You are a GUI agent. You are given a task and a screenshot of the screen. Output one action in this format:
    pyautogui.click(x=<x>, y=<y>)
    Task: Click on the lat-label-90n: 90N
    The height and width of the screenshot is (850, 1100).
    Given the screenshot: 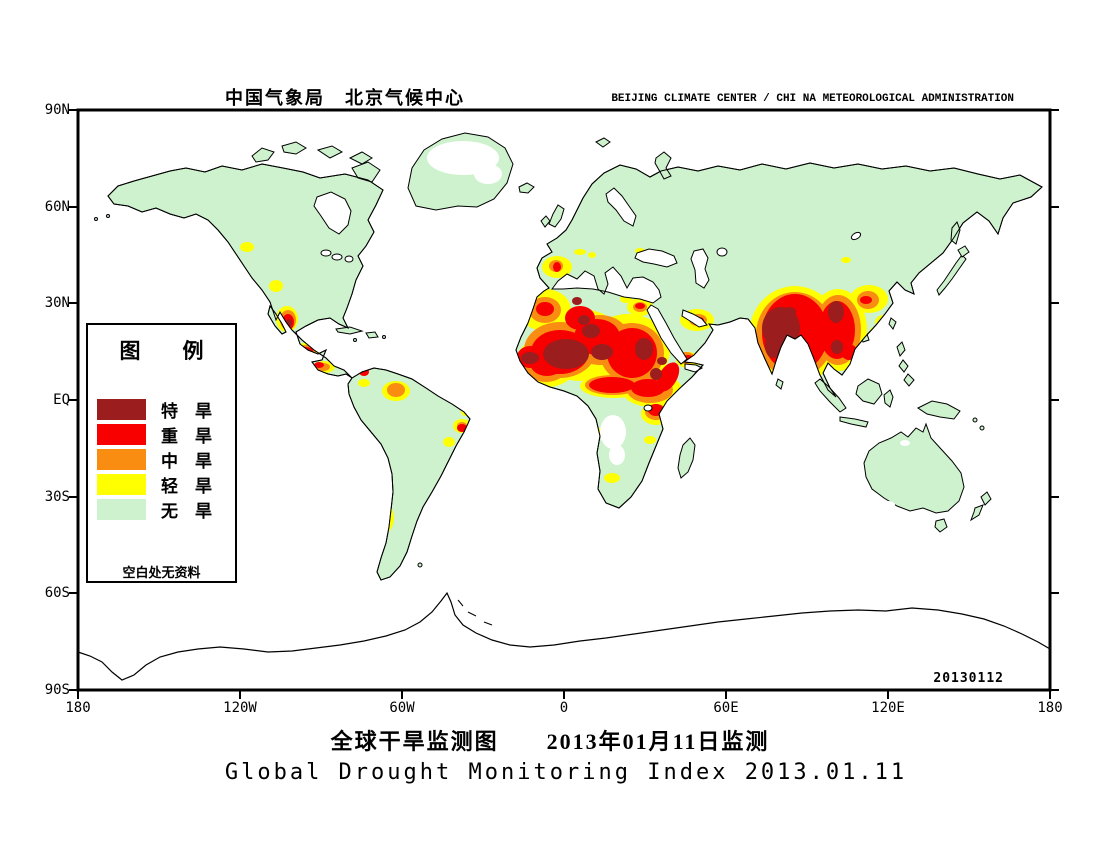 What is the action you would take?
    pyautogui.click(x=57, y=110)
    